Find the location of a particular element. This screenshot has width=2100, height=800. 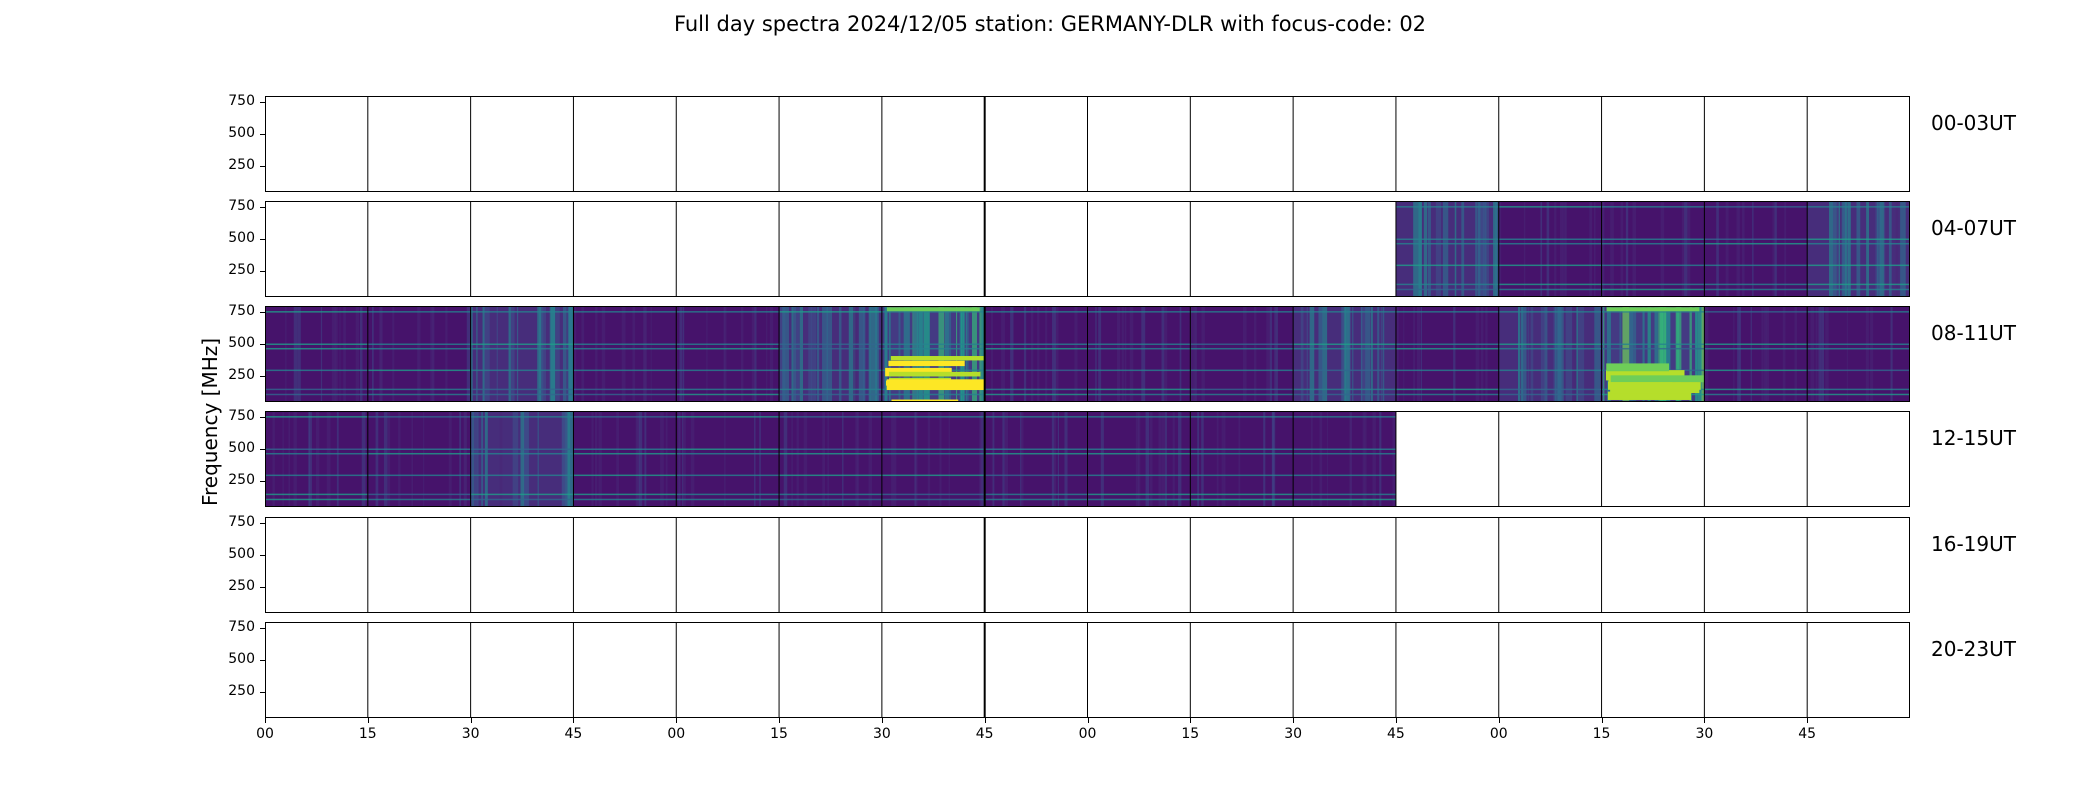

x-tick-label: 45 is located at coordinates (573, 734).